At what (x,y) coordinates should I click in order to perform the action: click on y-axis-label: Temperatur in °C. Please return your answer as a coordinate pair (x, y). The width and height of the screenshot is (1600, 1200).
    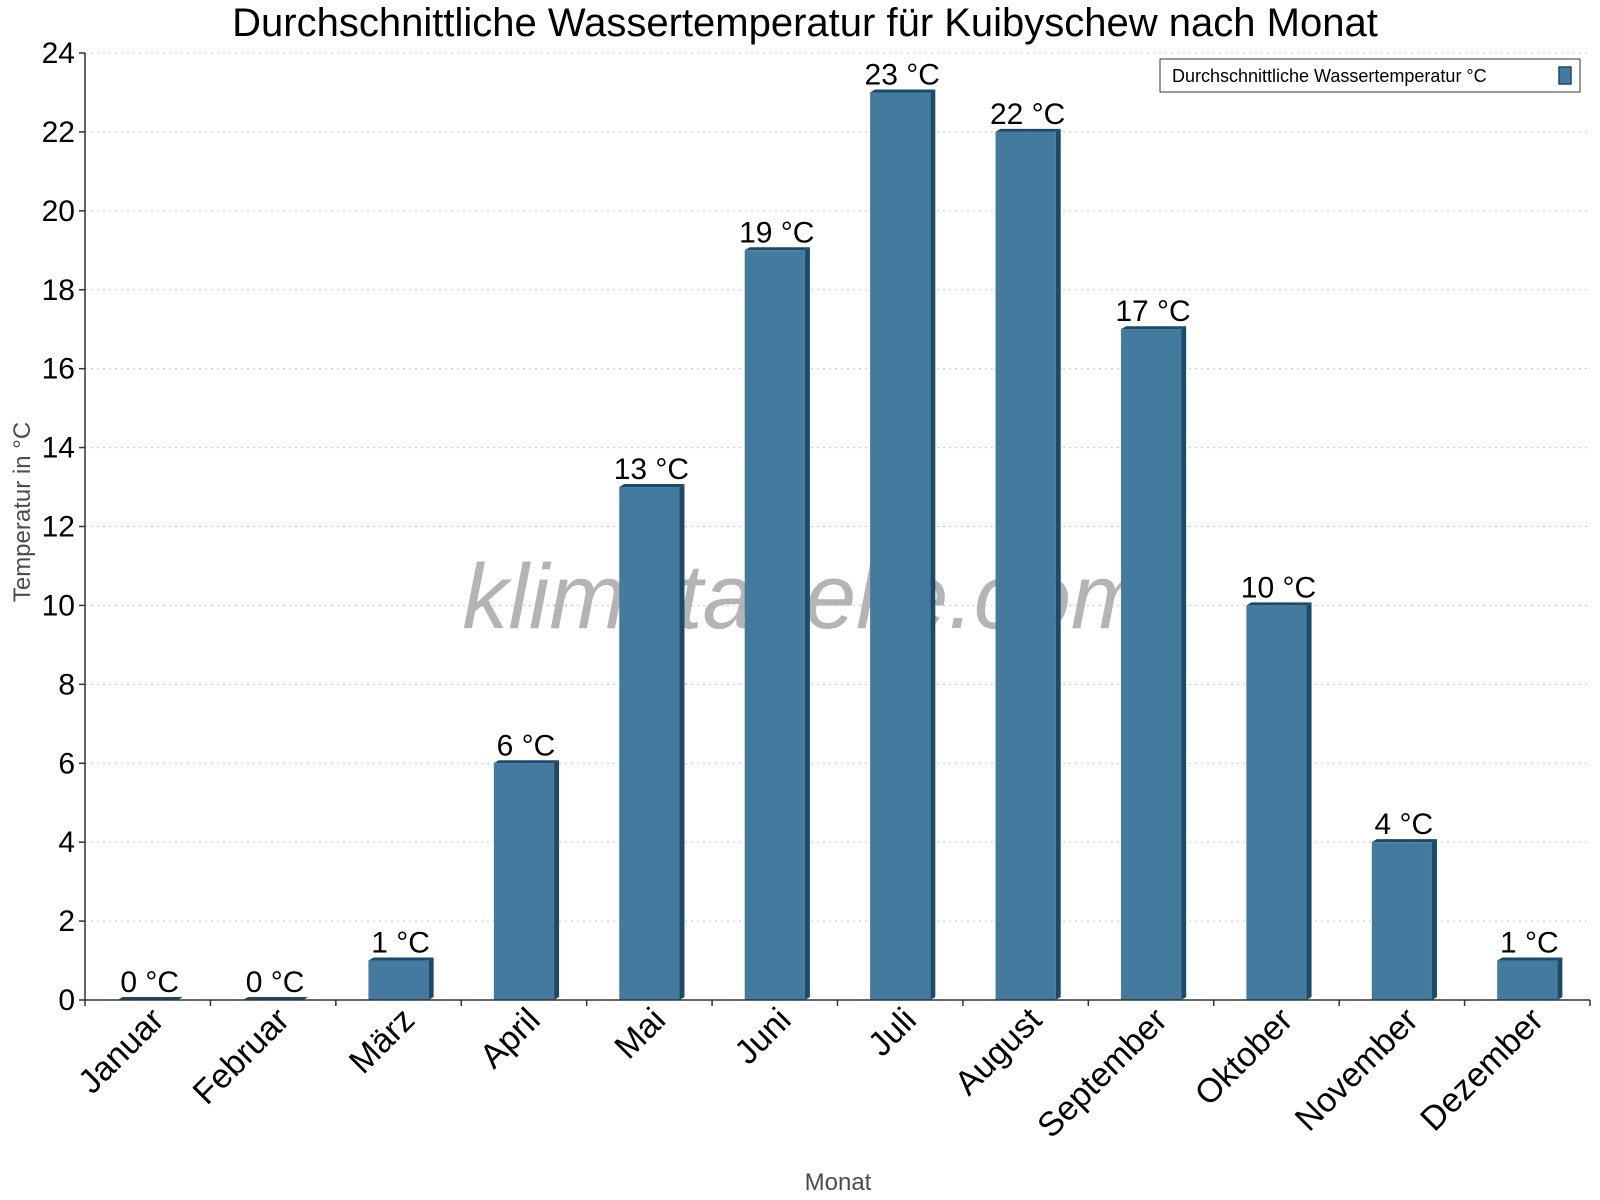
    Looking at the image, I should click on (22, 512).